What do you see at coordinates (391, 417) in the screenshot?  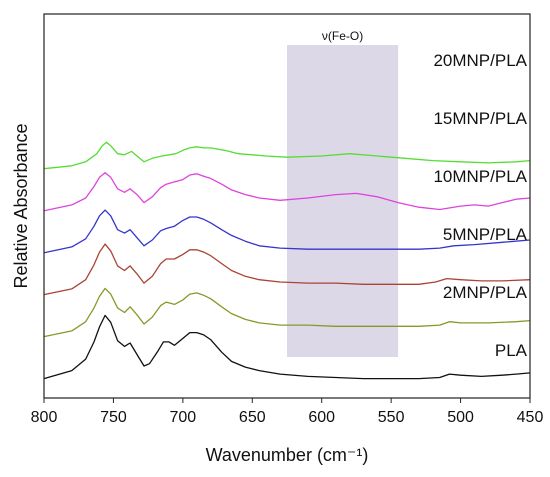 I see `x-tick-label: 550` at bounding box center [391, 417].